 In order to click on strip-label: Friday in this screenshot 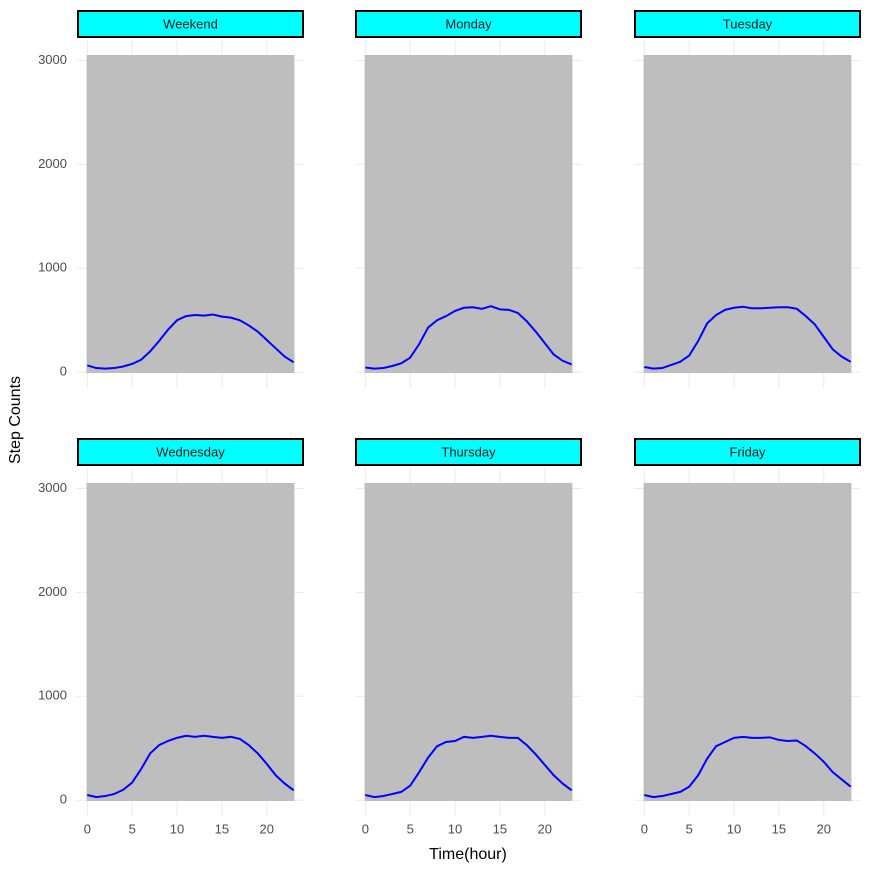, I will do `click(747, 451)`.